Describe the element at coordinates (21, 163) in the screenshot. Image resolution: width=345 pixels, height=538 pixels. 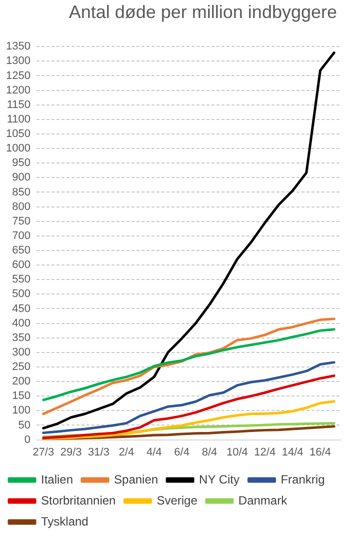
I see `y-tick-label: 950` at that location.